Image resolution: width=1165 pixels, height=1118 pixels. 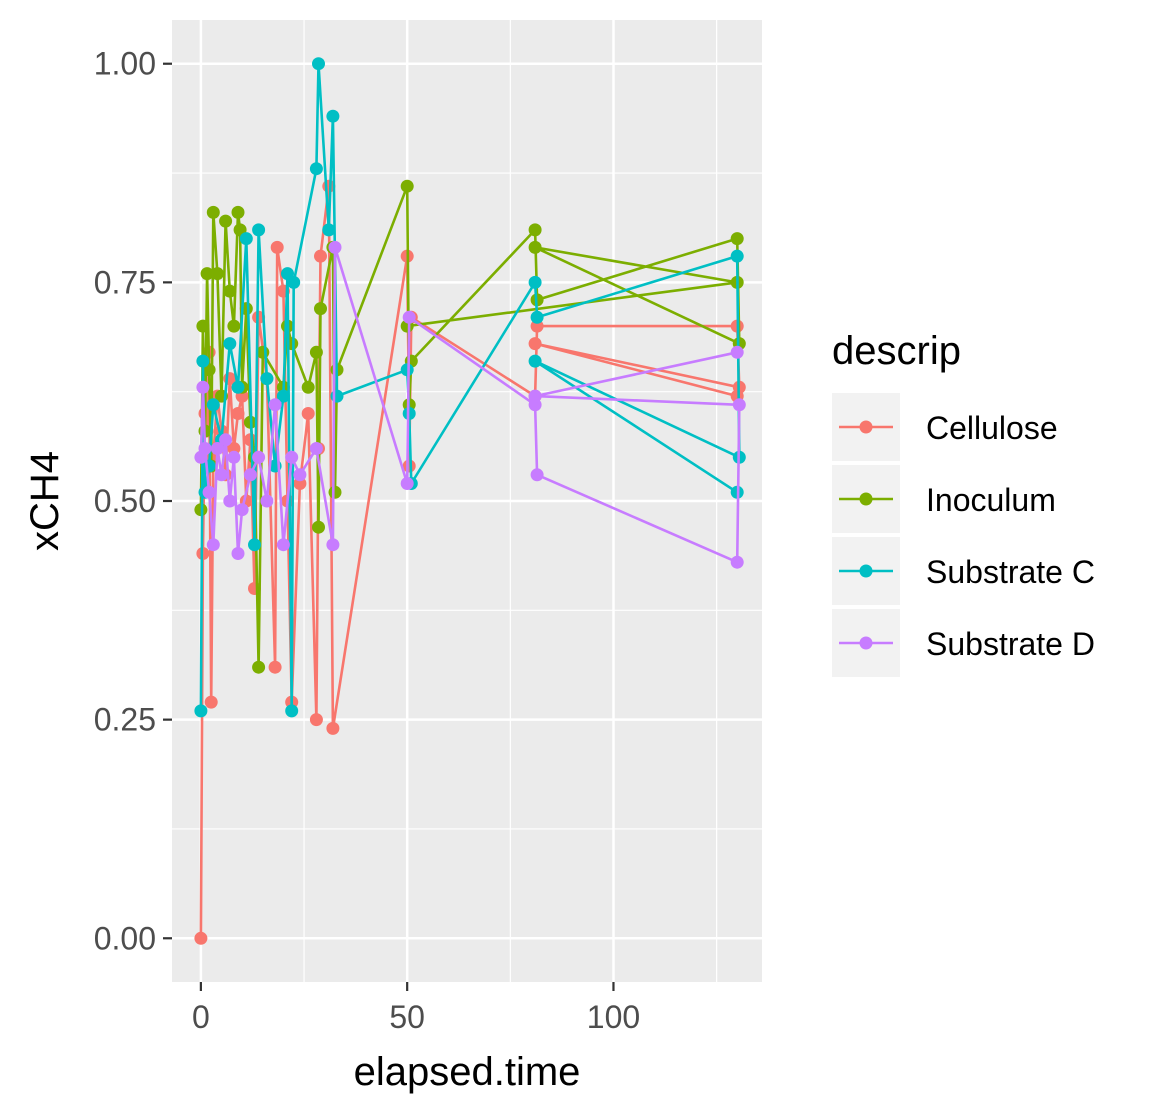 What do you see at coordinates (125, 720) in the screenshot?
I see `y-tick-label: 0.25` at bounding box center [125, 720].